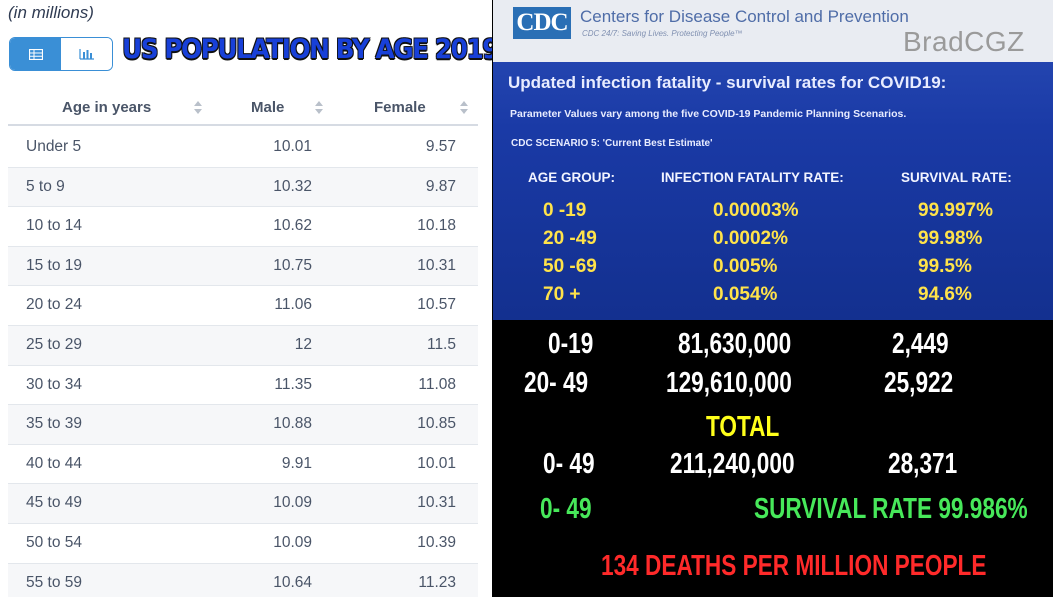  I want to click on table-row: 30 to 34 11.35 11.08, so click(243, 386).